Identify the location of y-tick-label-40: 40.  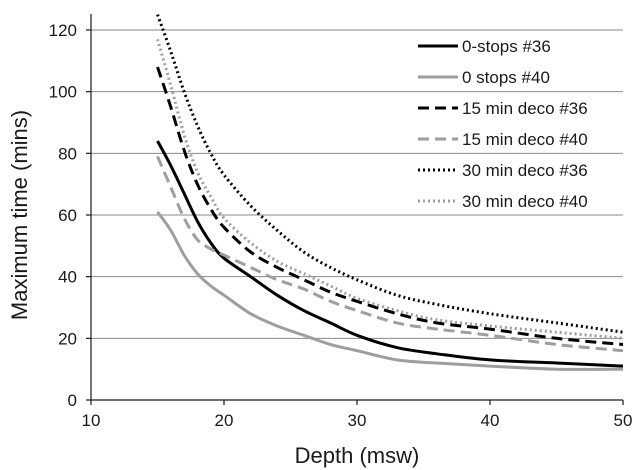
(67, 277).